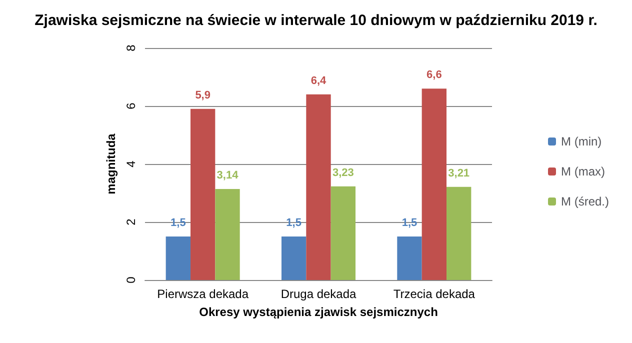  I want to click on data-label: 5,9, so click(202, 95).